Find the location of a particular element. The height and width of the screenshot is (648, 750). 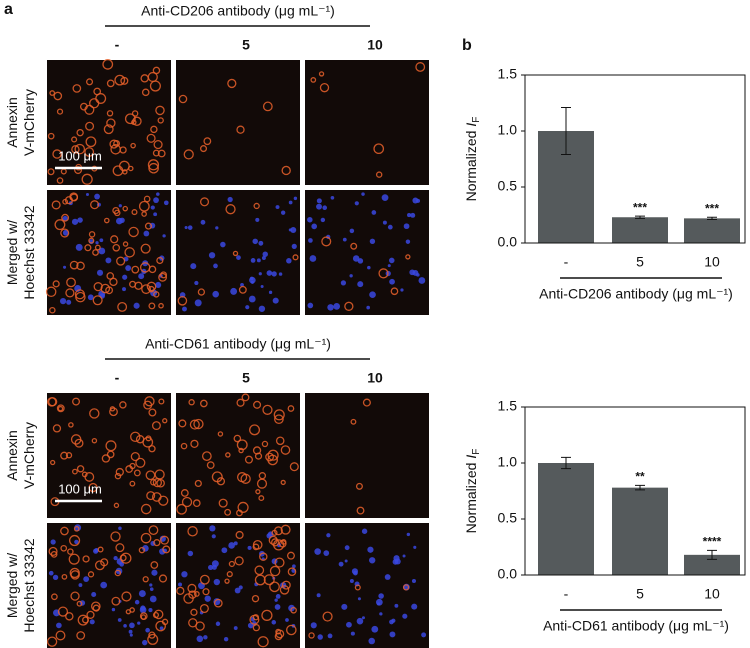

y-axis-label: Normalized IF is located at coordinates (472, 491).